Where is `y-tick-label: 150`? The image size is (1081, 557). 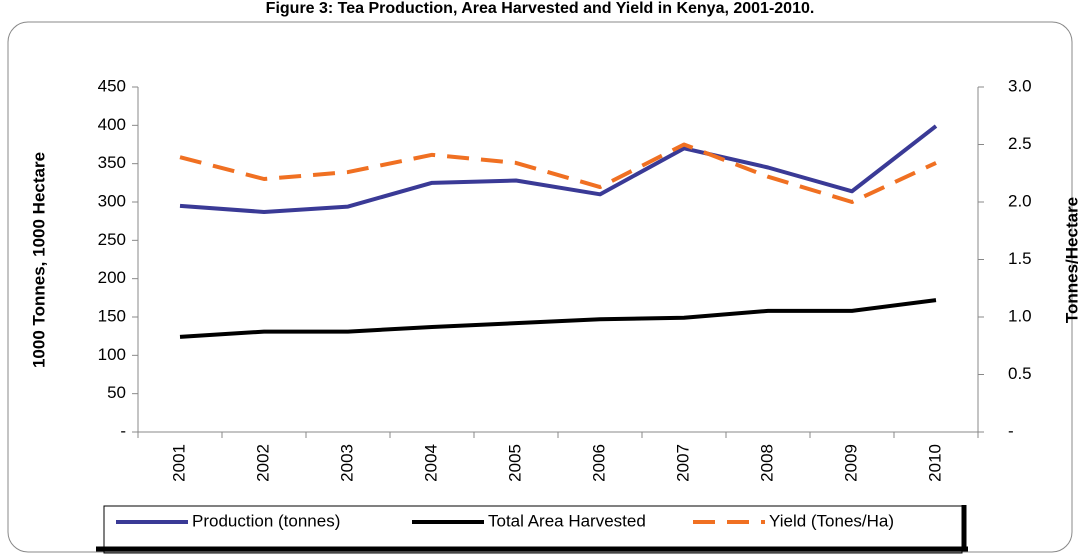
y-tick-label: 150 is located at coordinates (112, 315).